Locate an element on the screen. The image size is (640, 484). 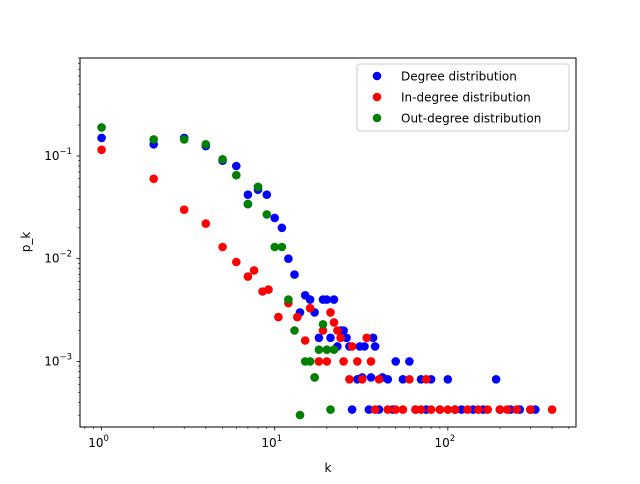
y-axis-ticks: 10⁻³ 10⁻² 10⁻¹ is located at coordinates (62, 236).